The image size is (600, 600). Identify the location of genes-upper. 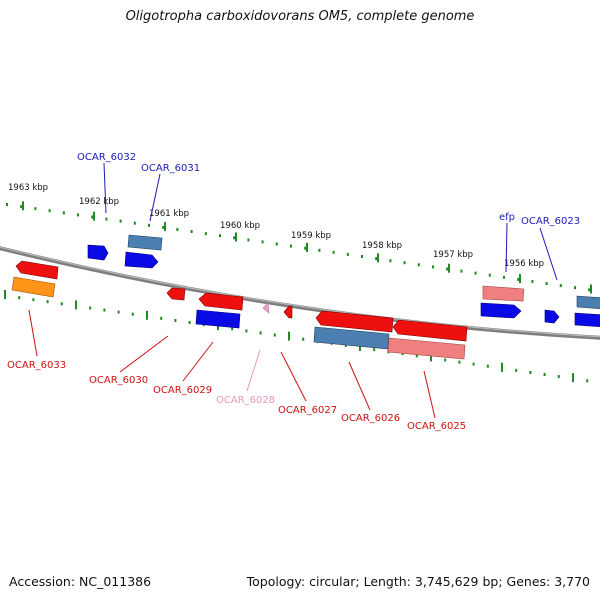
(343, 280).